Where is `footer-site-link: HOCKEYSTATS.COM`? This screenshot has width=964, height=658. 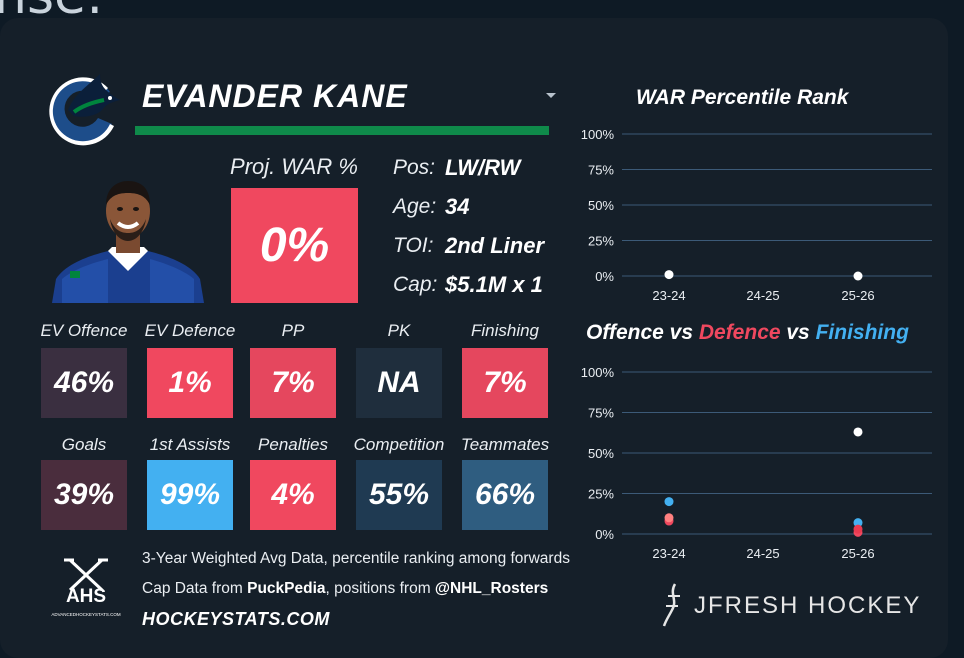 footer-site-link: HOCKEYSTATS.COM is located at coordinates (236, 619).